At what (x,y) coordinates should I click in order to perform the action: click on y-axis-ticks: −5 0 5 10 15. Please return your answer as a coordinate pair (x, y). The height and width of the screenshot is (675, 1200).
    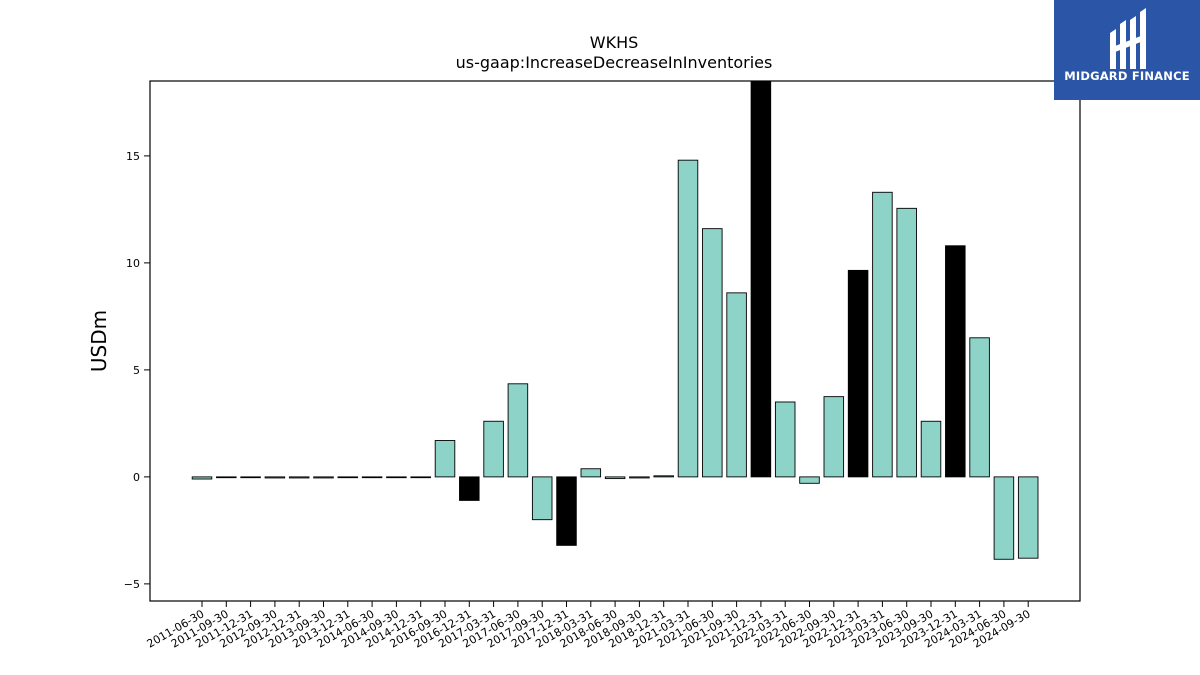
    Looking at the image, I should click on (137, 370).